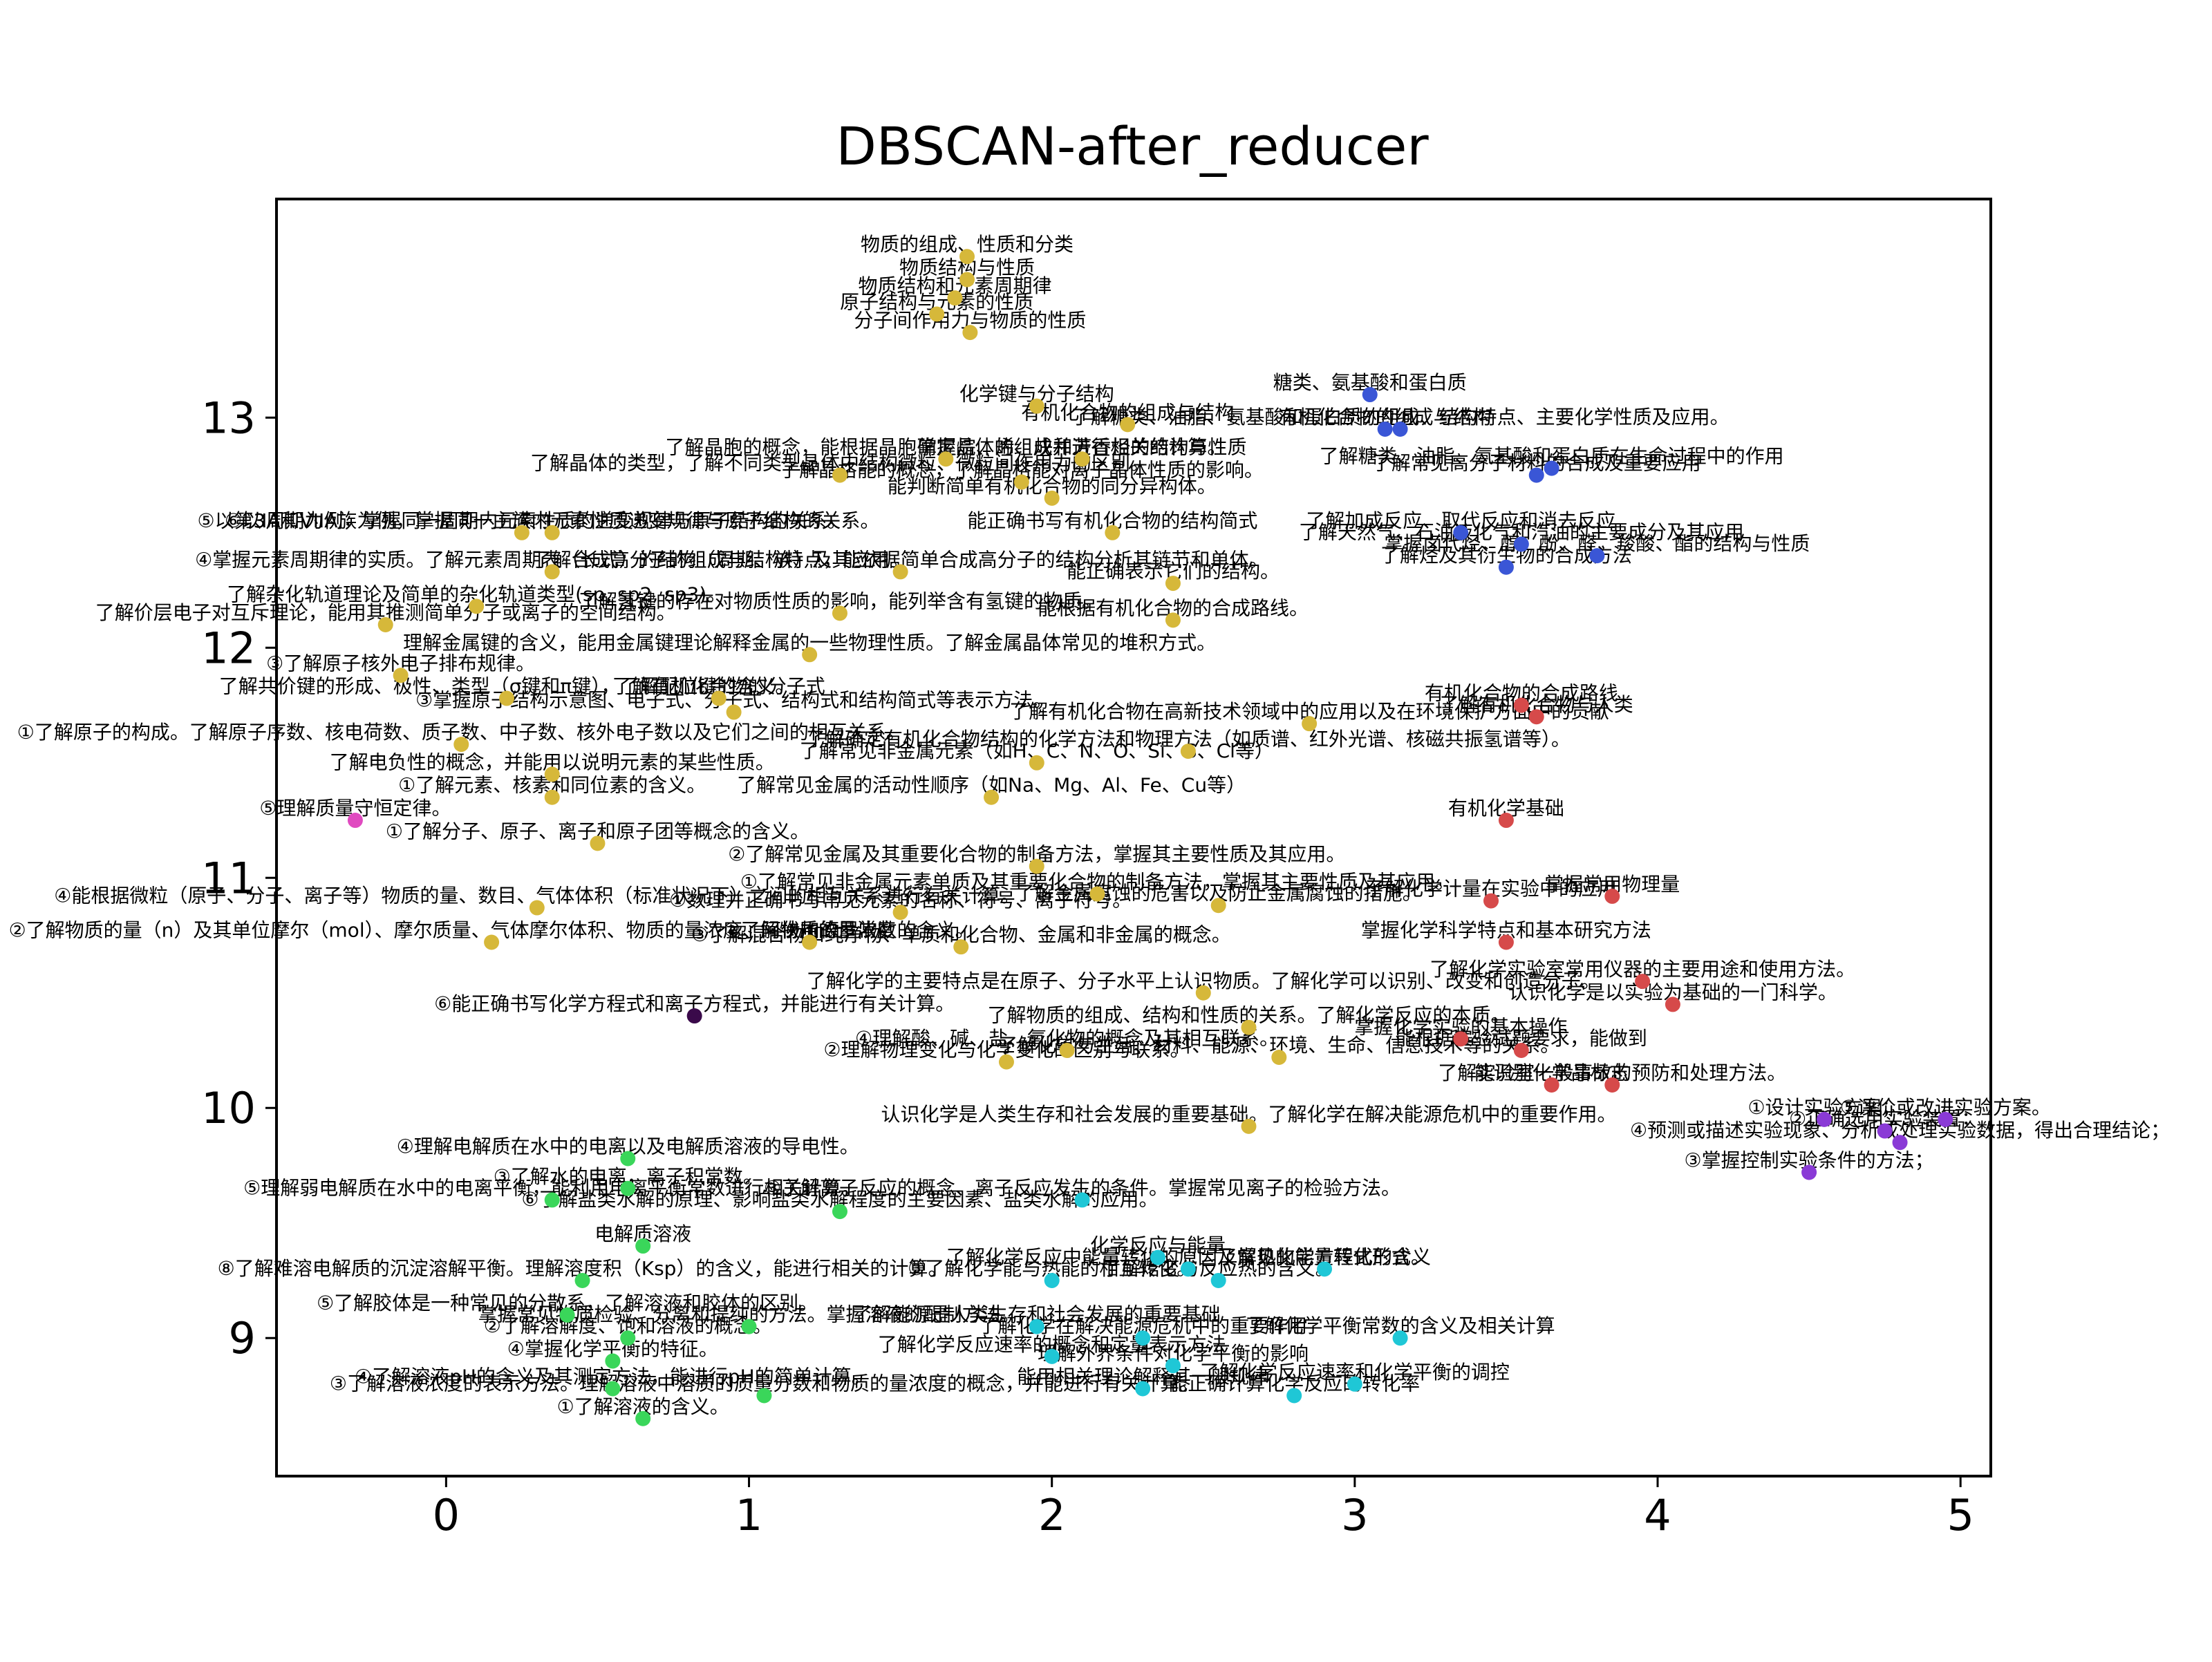 The height and width of the screenshot is (1662, 2212). Describe the element at coordinates (242, 1338) in the screenshot. I see `y-tick-label: 9` at that location.